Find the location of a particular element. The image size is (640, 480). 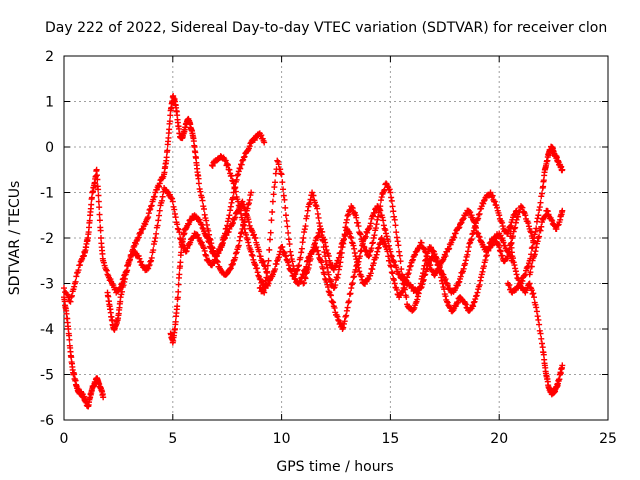

x-tick-label: 20 is located at coordinates (499, 439).